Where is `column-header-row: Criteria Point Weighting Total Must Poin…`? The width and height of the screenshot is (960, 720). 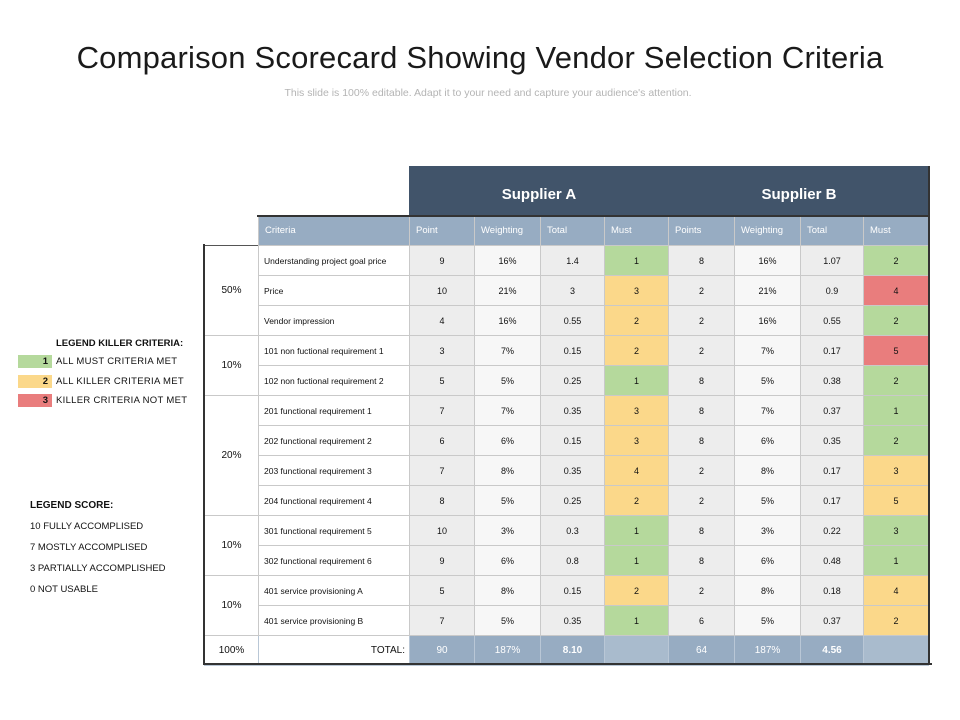 column-header-row: Criteria Point Weighting Total Must Poin… is located at coordinates (566, 230).